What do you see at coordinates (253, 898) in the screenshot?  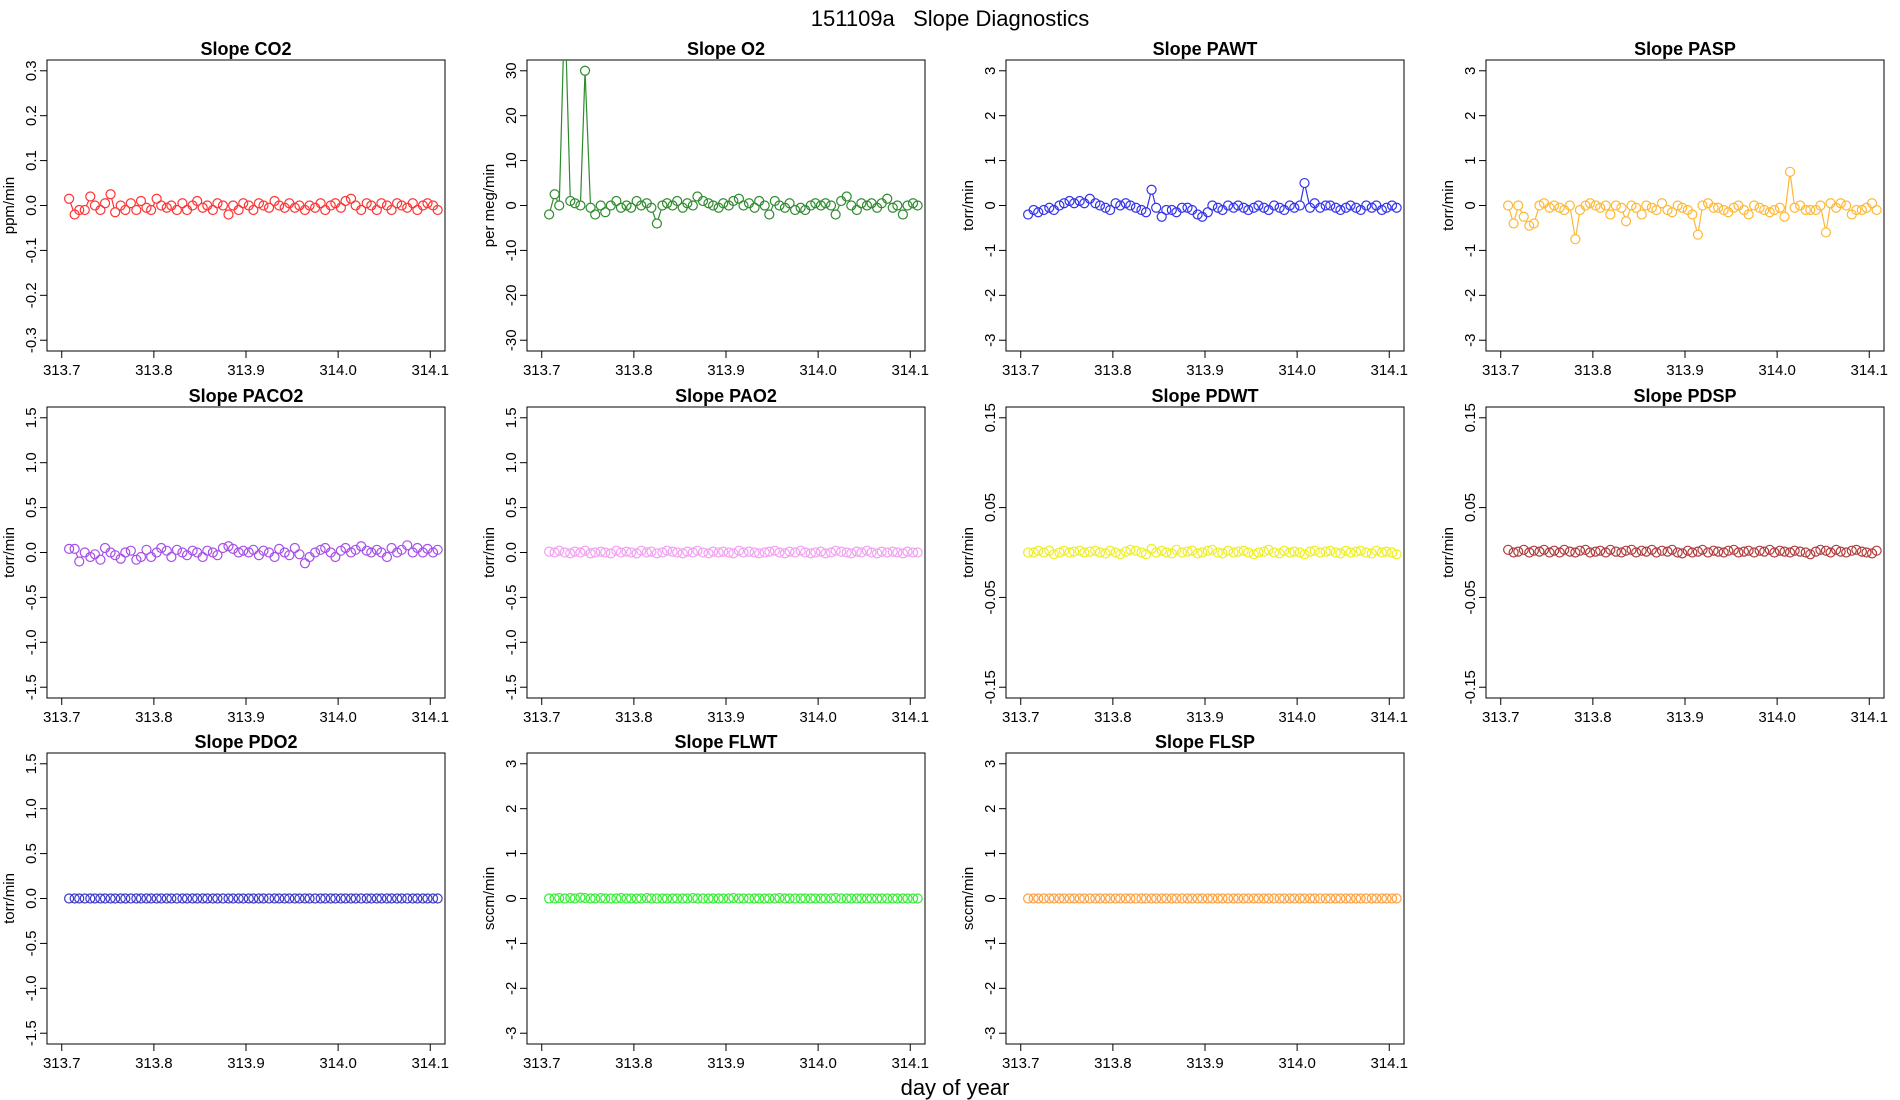 I see `series-group` at bounding box center [253, 898].